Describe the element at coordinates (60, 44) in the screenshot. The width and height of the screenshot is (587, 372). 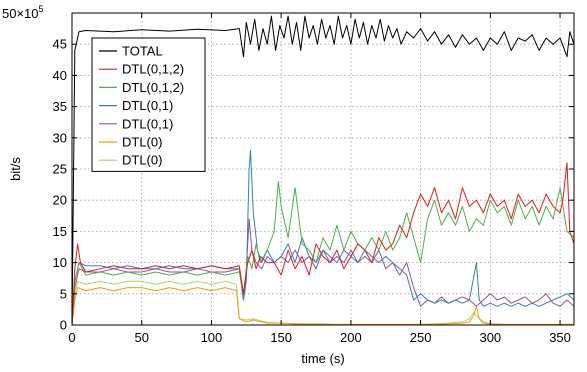
I see `y-tick-label: 45` at that location.